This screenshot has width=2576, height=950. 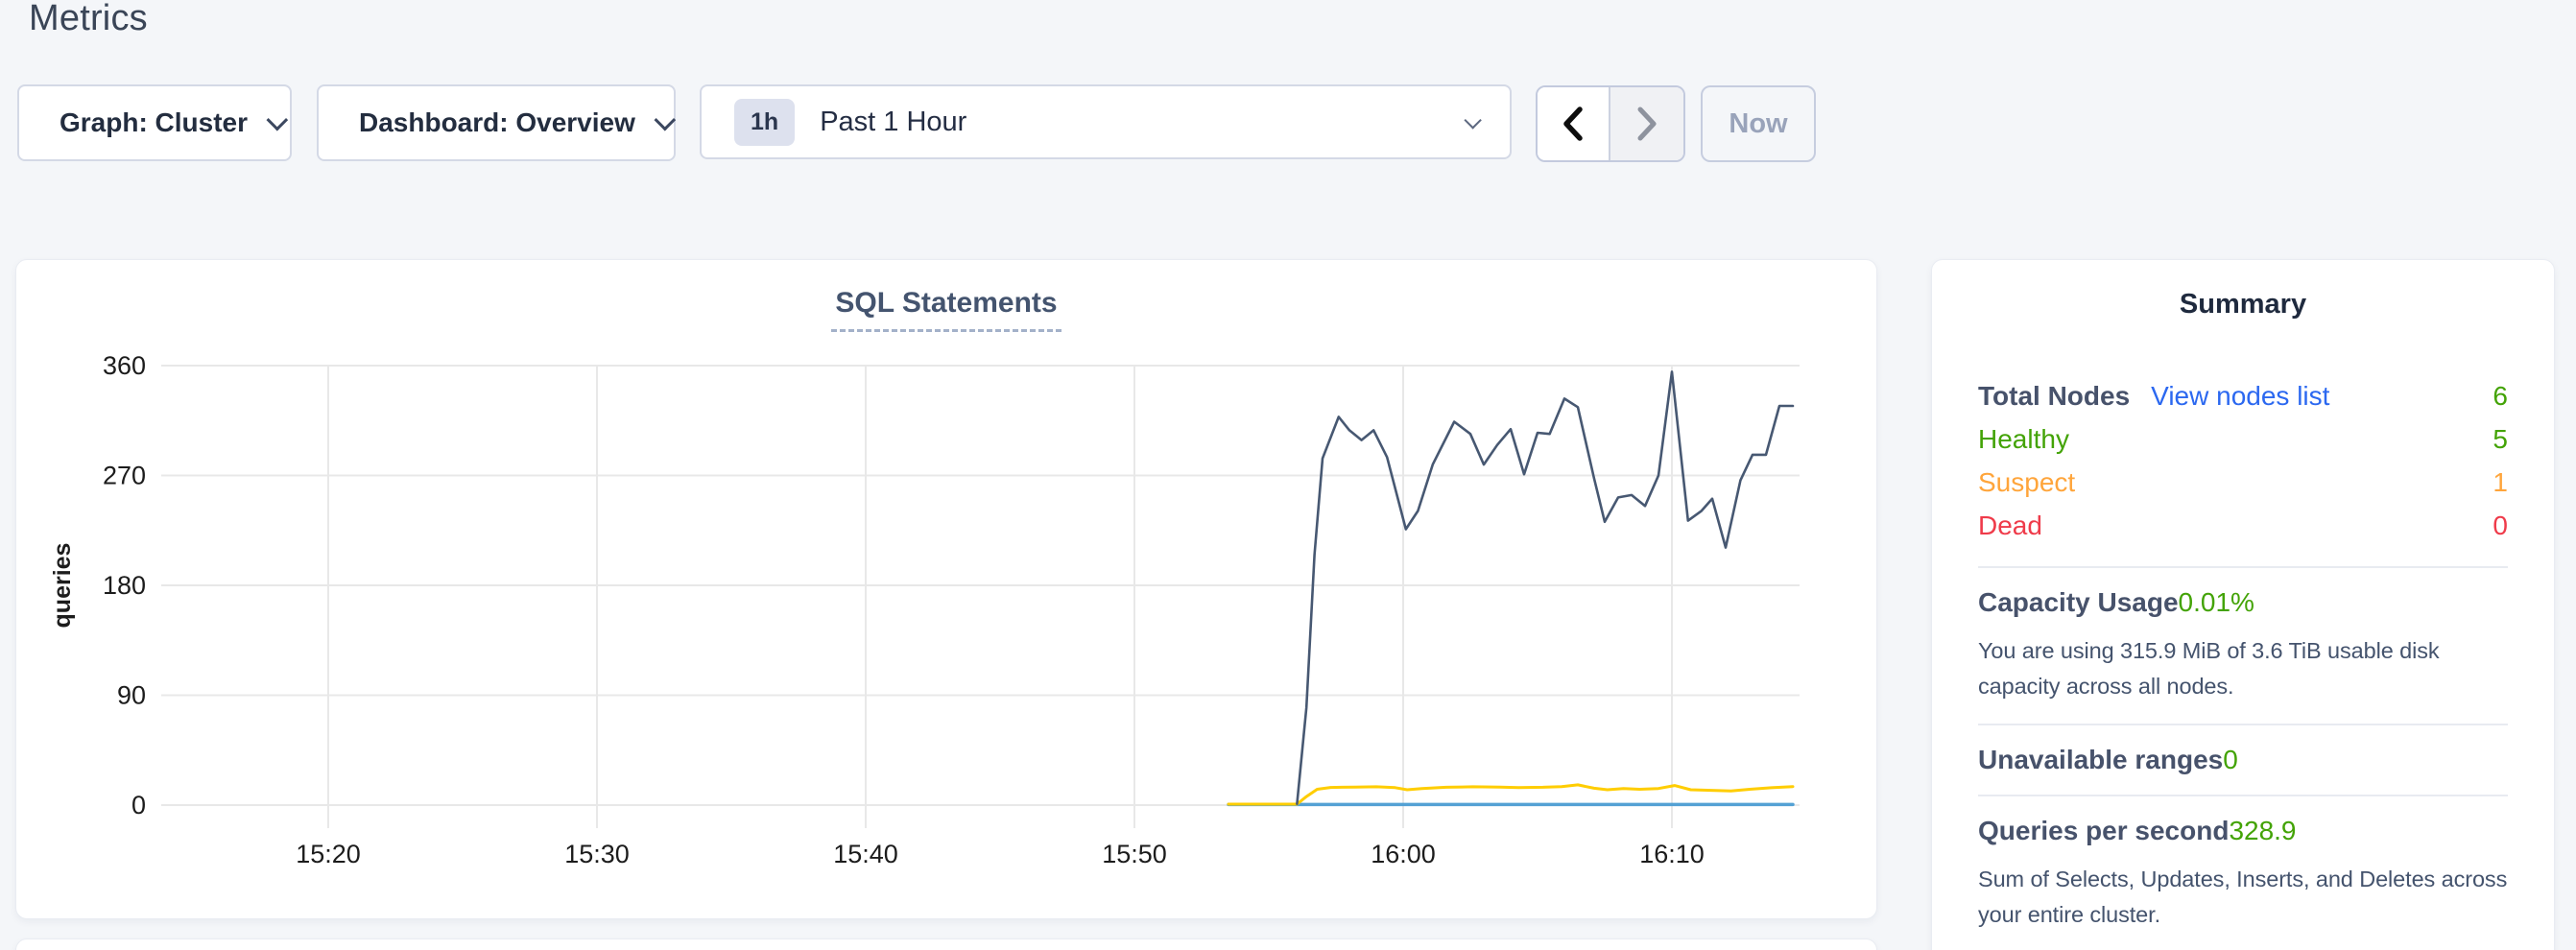 I want to click on now-button: Now, so click(x=1758, y=123).